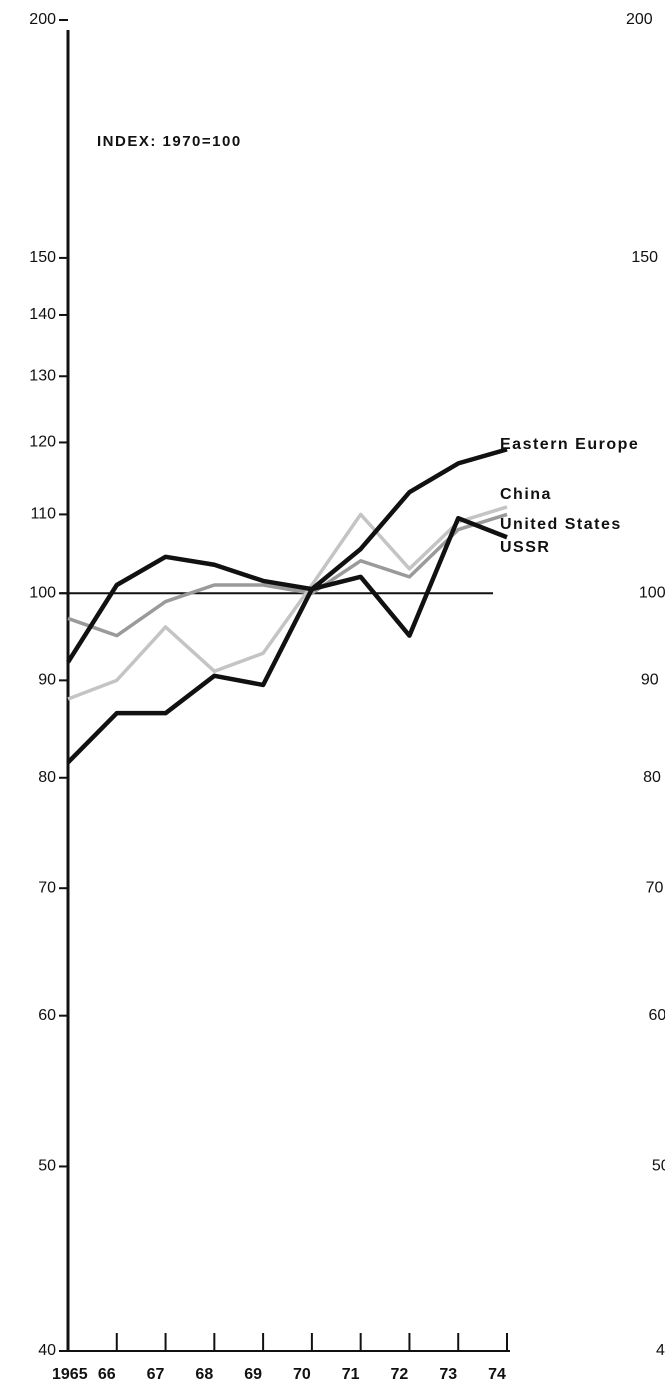  What do you see at coordinates (253, 1374) in the screenshot?
I see `x-tick-label: 69` at bounding box center [253, 1374].